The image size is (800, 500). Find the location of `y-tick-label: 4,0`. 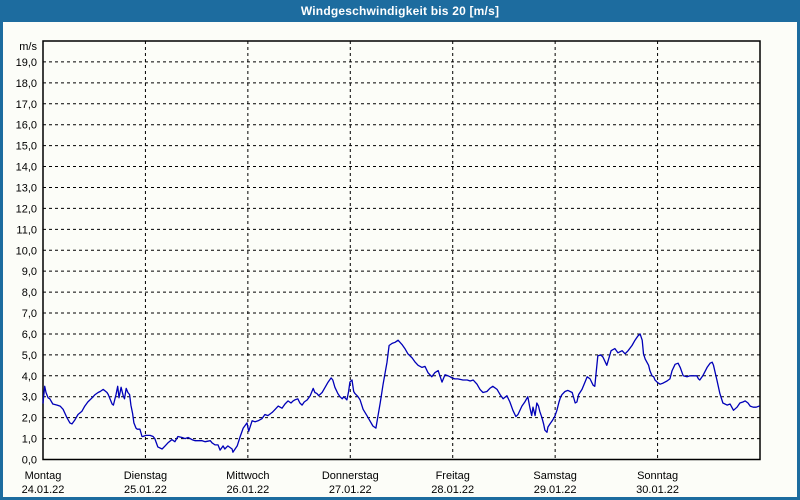

y-tick-label: 4,0 is located at coordinates (29, 377).